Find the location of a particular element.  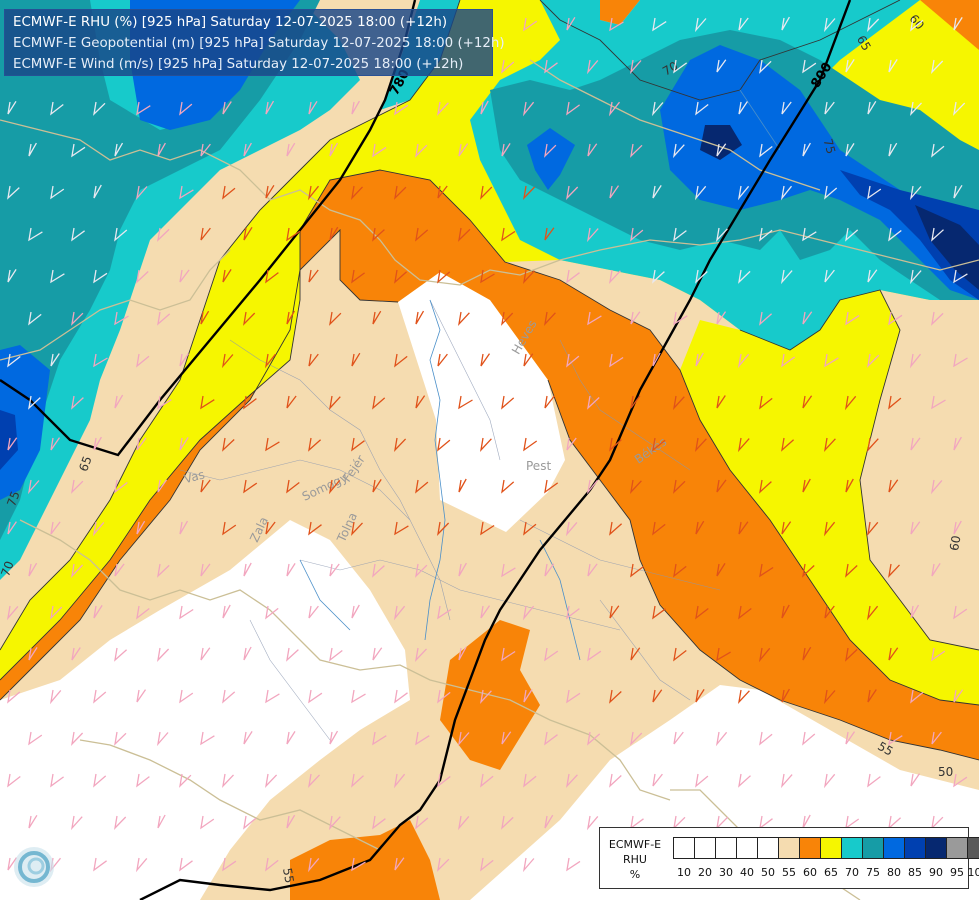

legend-tick-label: 40 is located at coordinates (747, 872).